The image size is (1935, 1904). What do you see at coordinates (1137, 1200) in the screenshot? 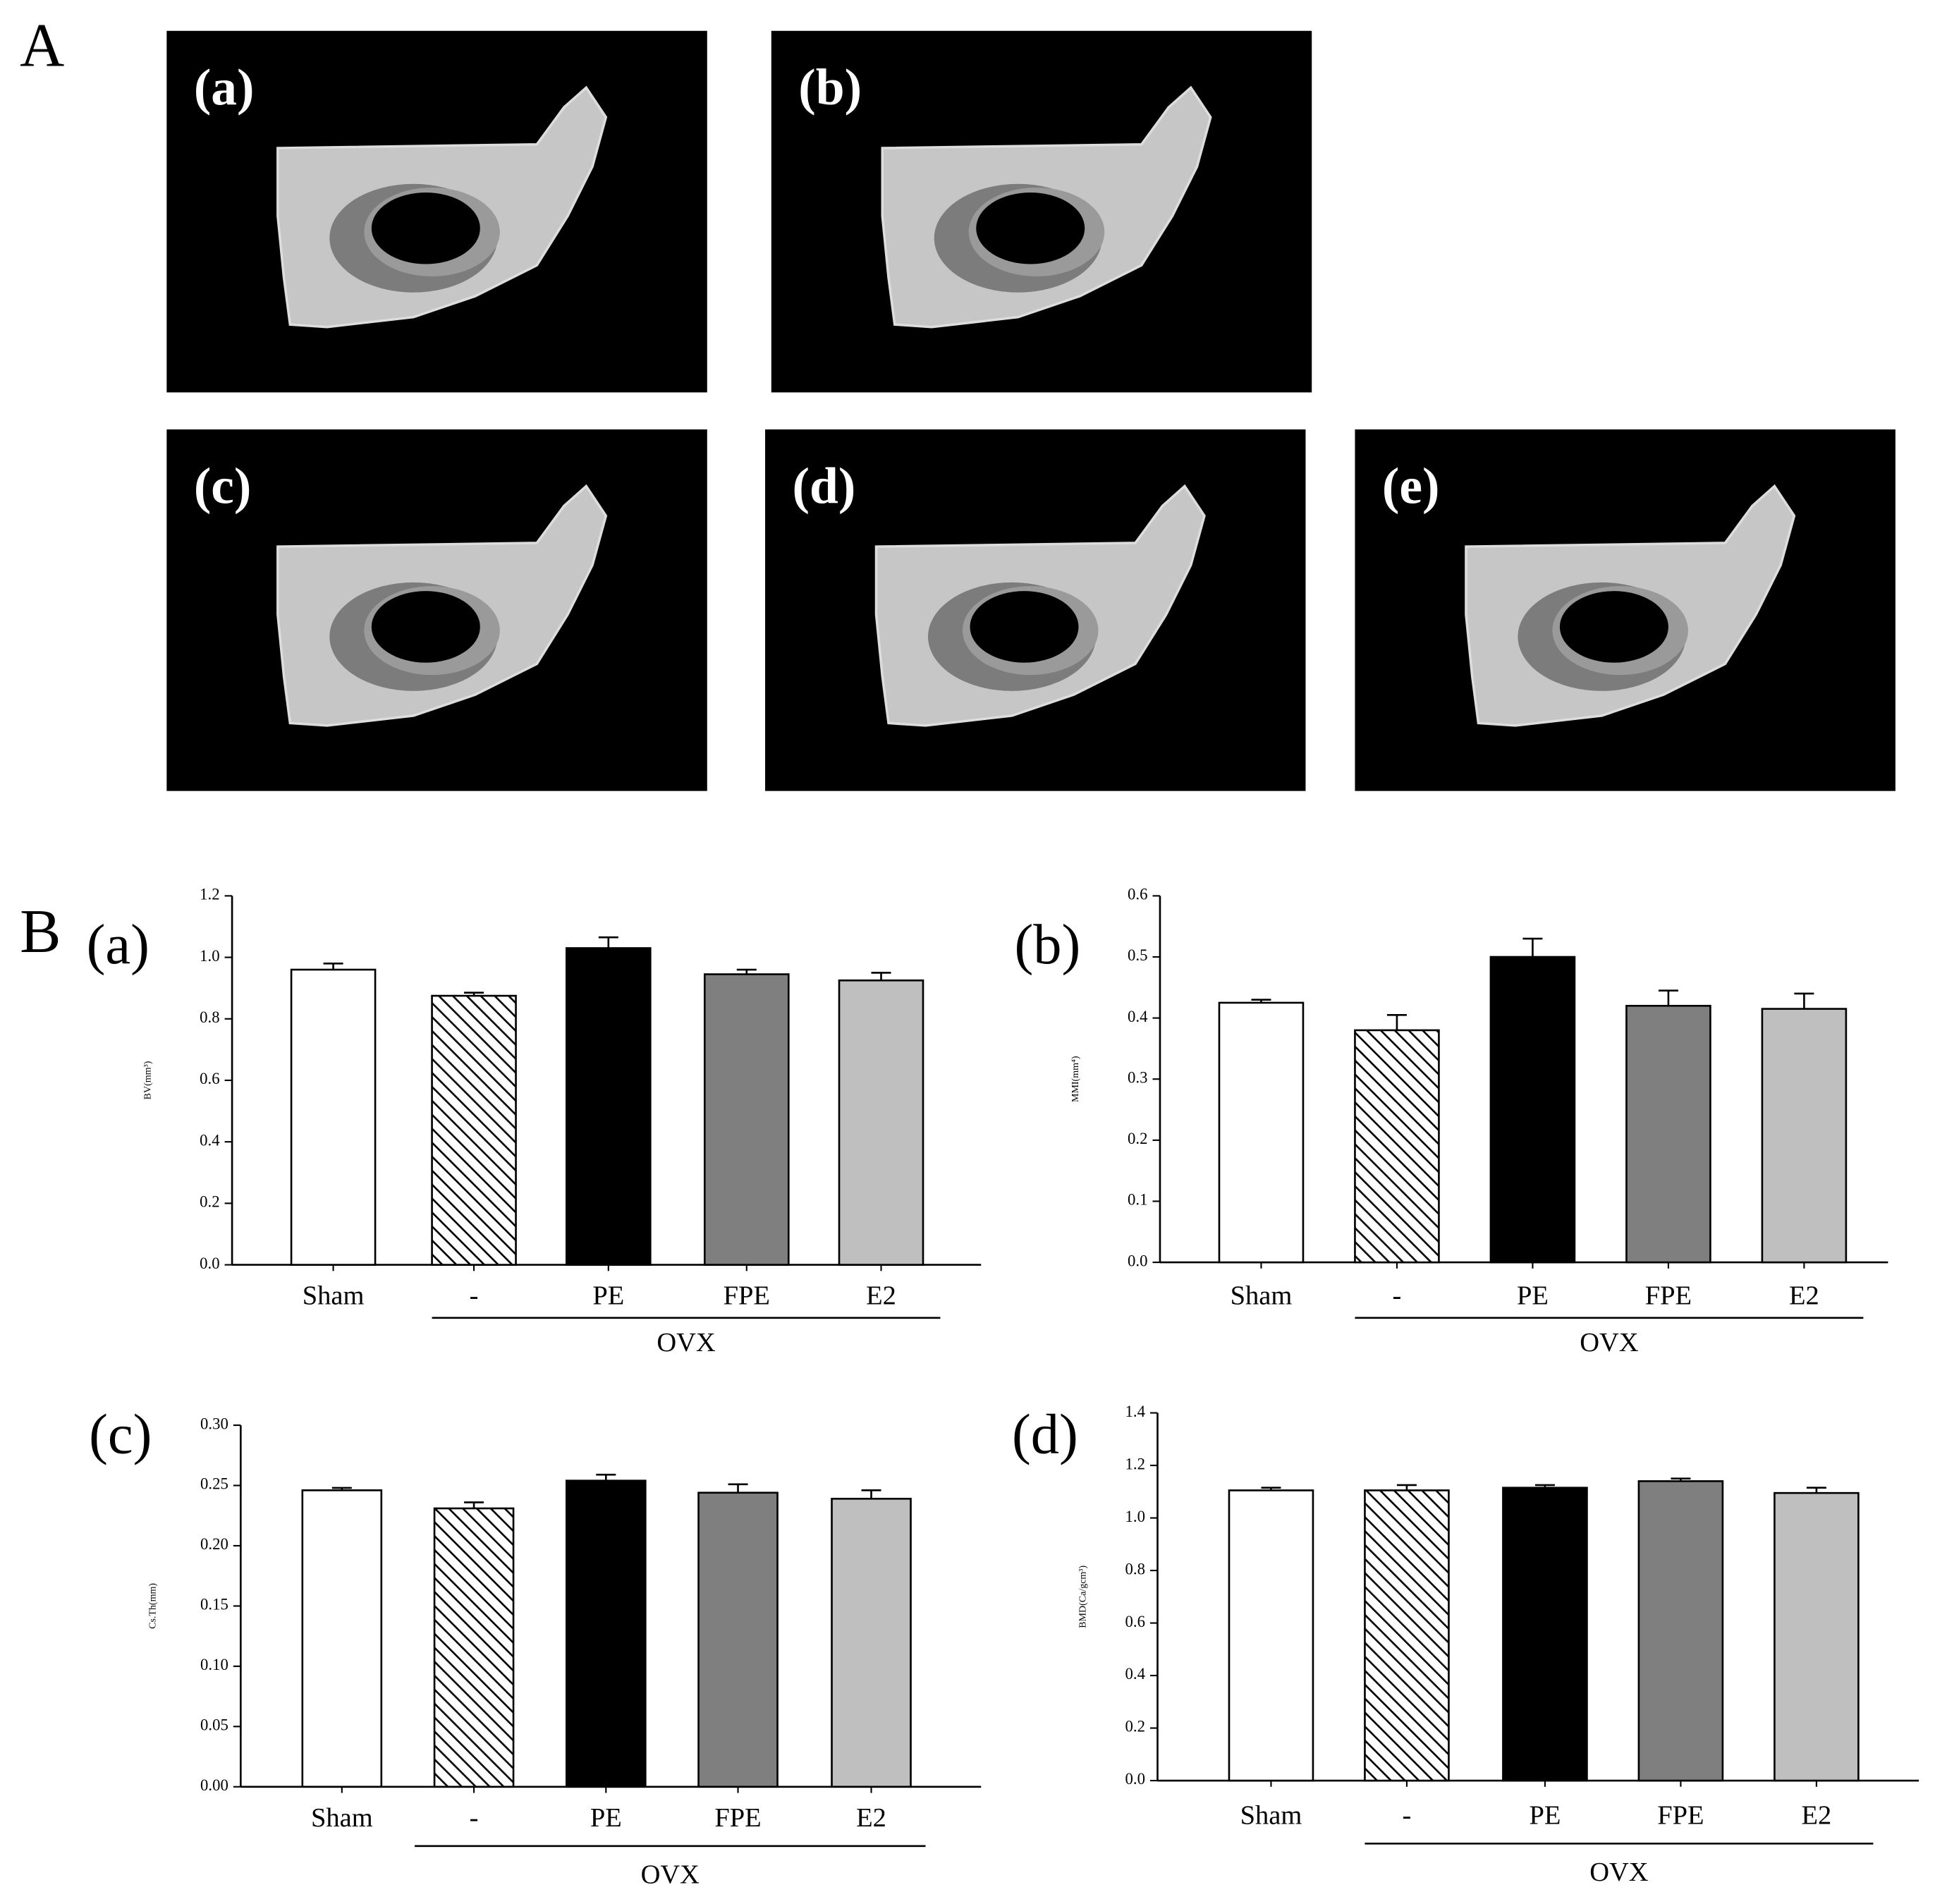
I see `y-tick-label: 0.1` at bounding box center [1137, 1200].